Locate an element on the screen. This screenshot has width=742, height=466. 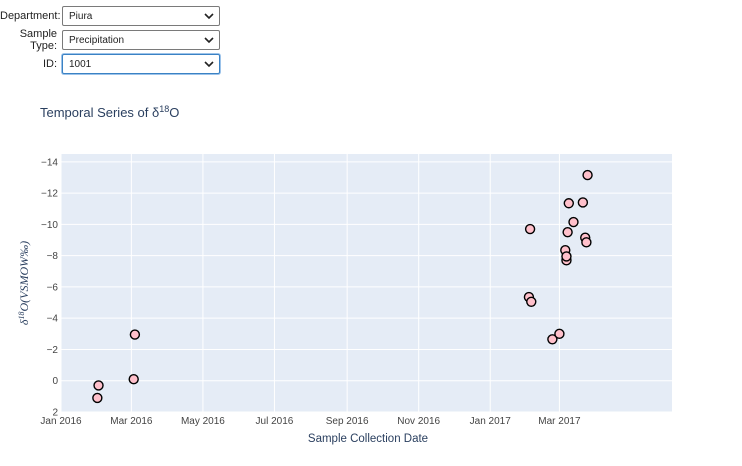
y-axis-title: δ18O(VSMOW‰) is located at coordinates (24, 283).